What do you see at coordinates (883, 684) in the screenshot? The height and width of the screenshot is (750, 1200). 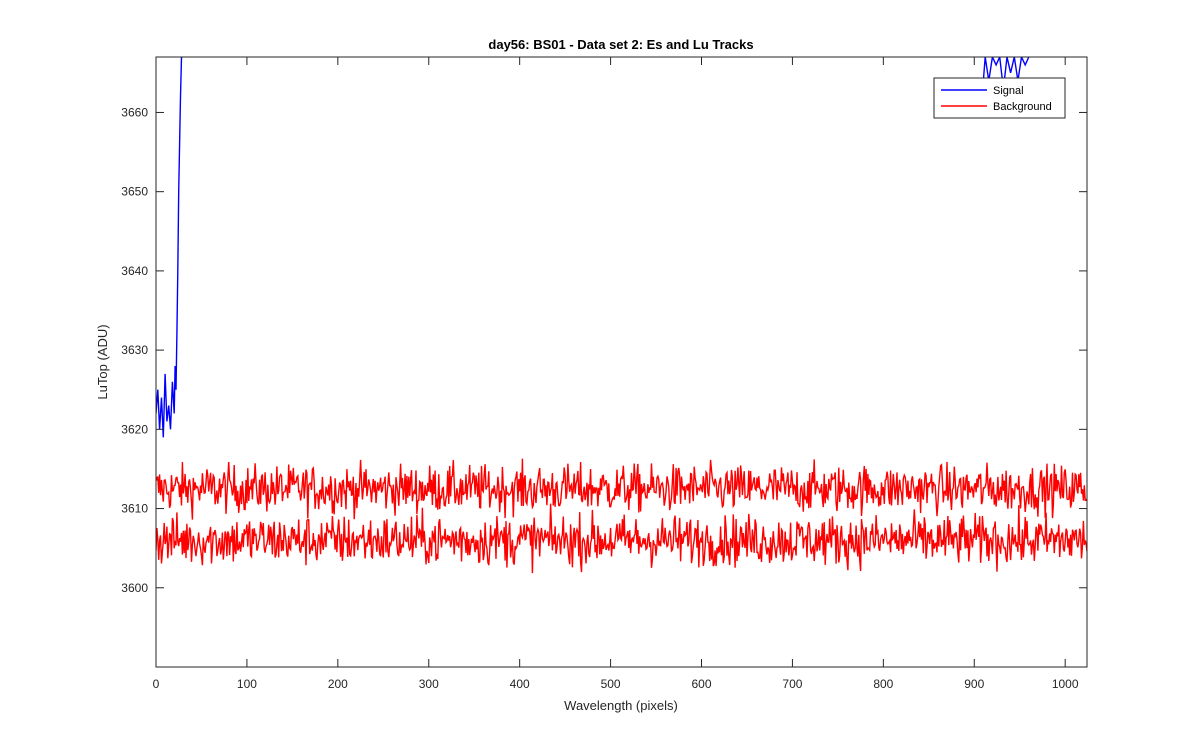 I see `x-tick-label: 800` at bounding box center [883, 684].